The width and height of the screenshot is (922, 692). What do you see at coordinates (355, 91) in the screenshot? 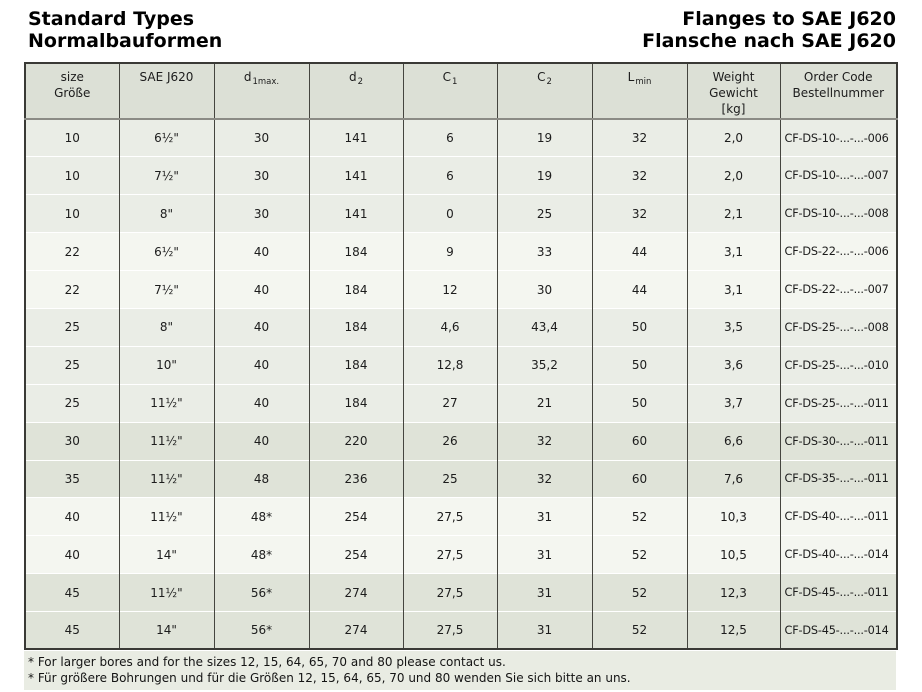
I see `col-header-d2: d2` at bounding box center [355, 91].